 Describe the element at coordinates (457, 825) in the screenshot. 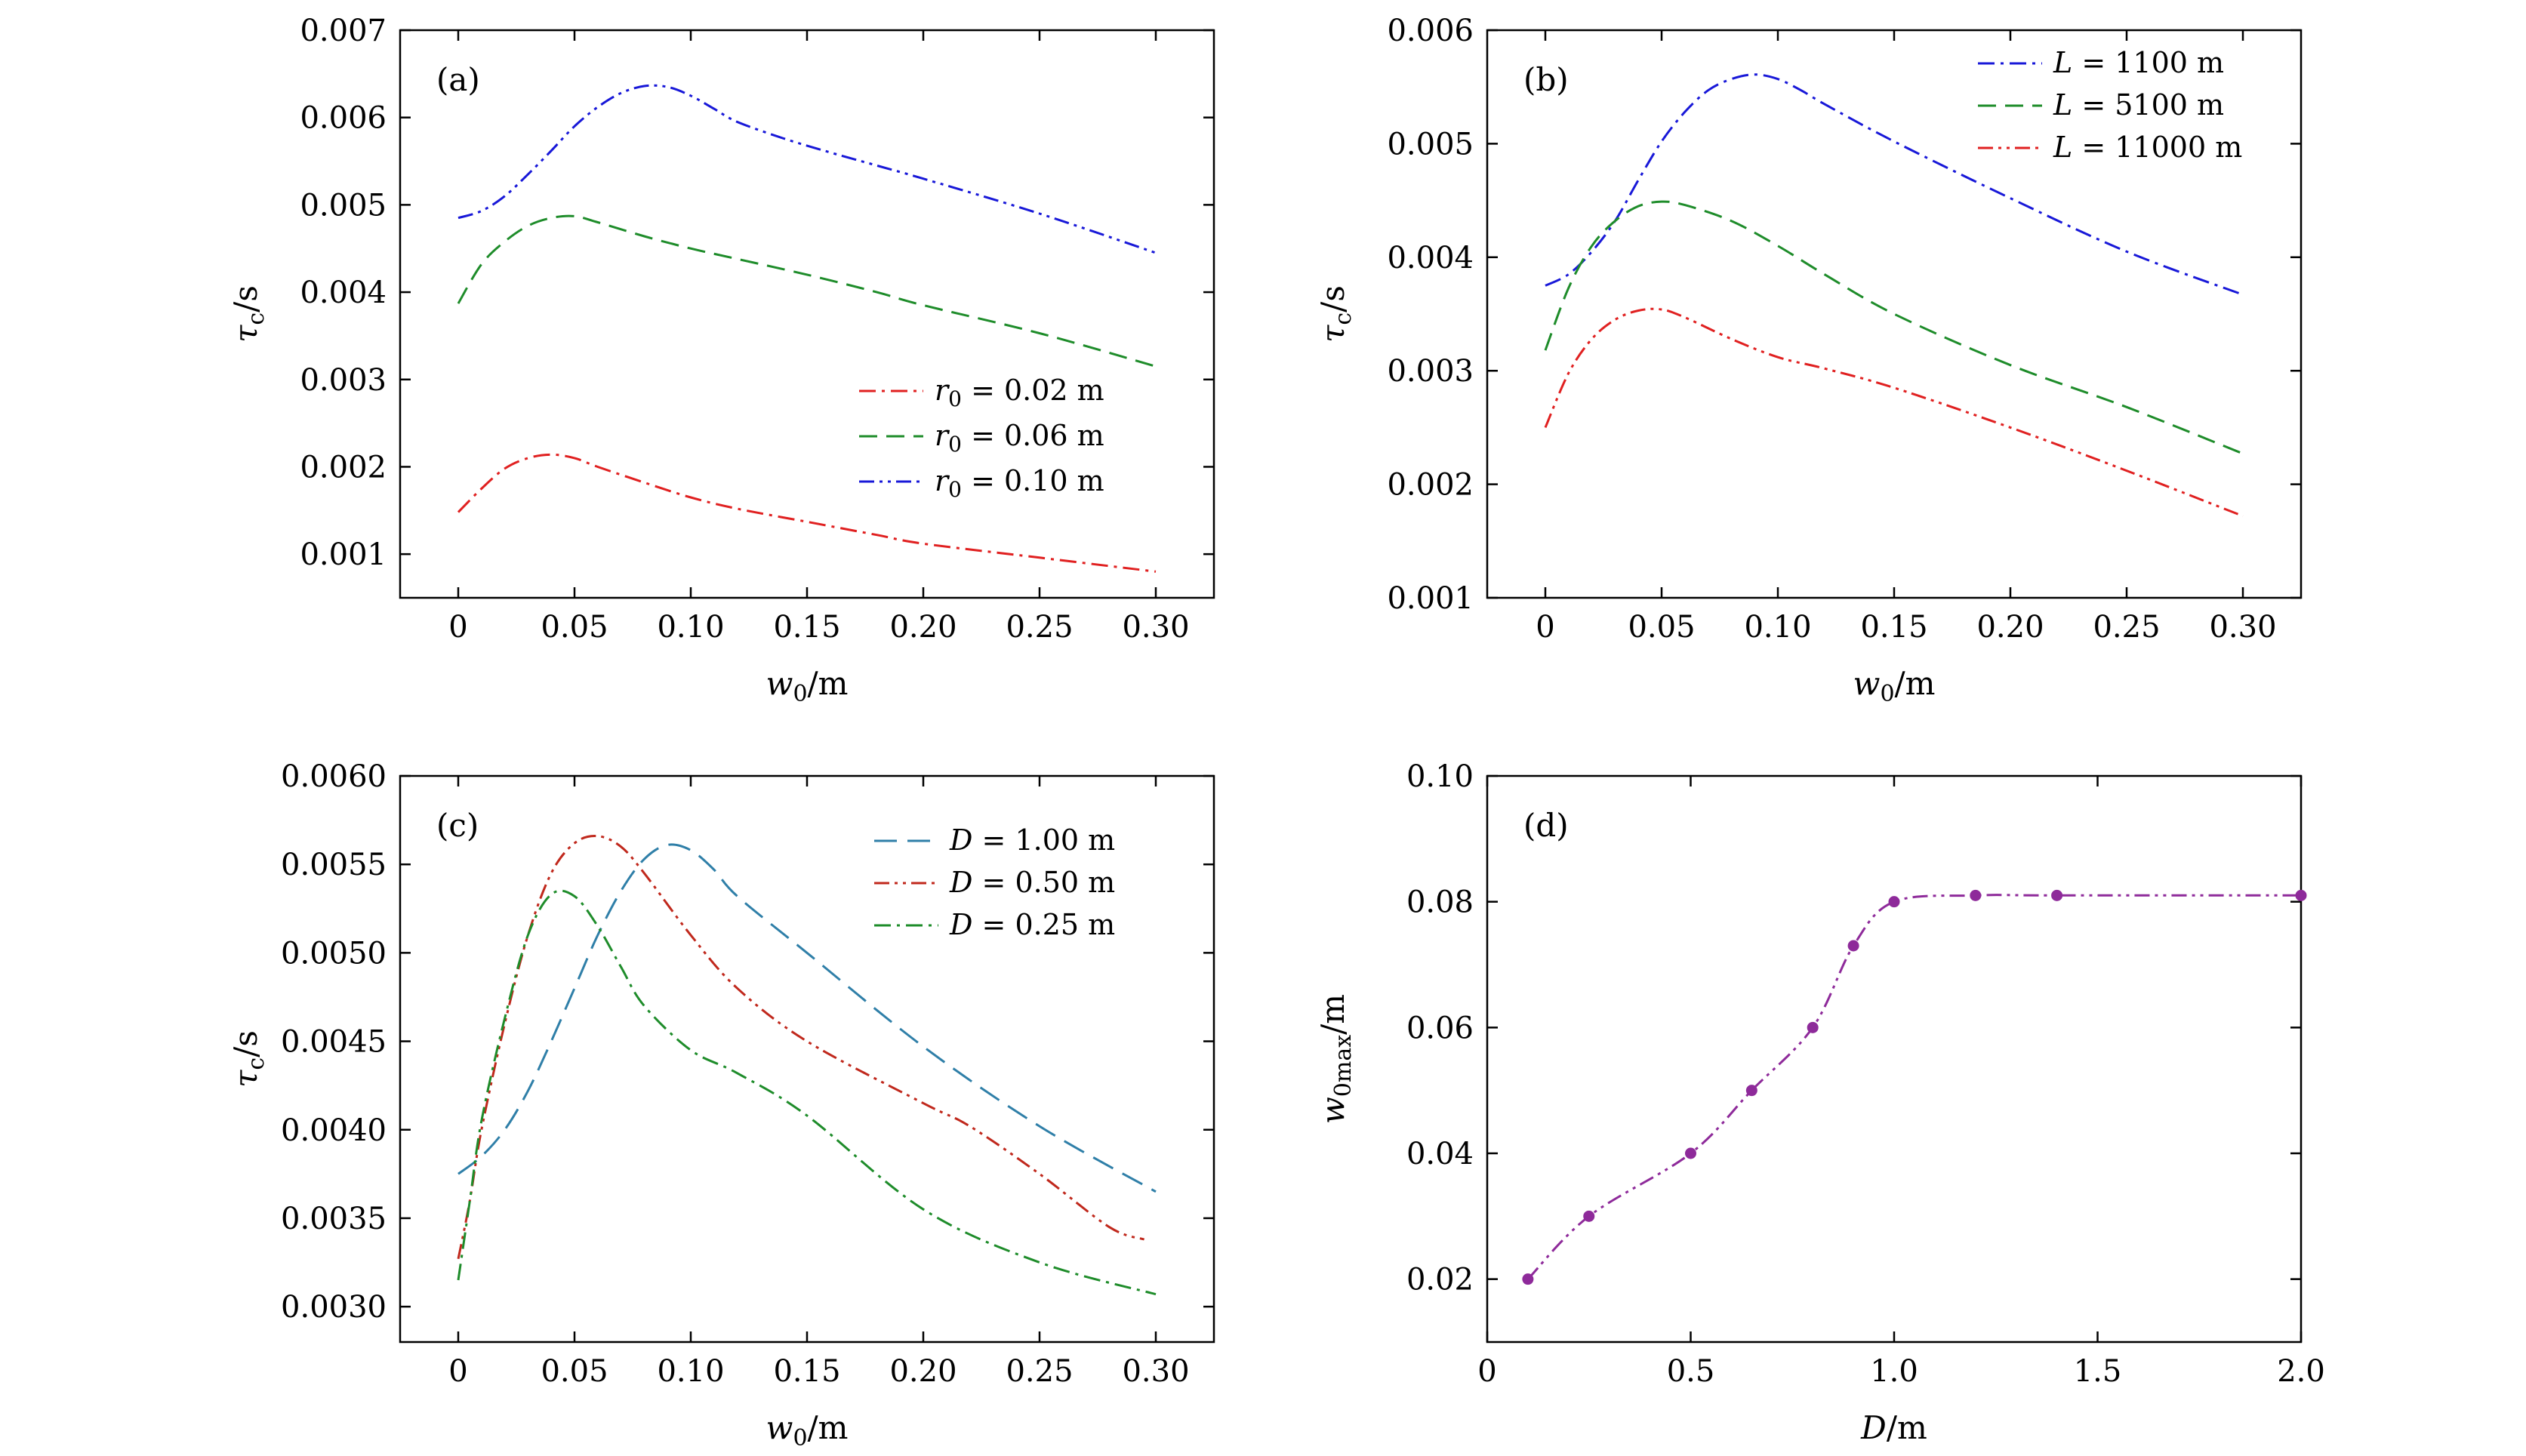

I see `panel-label: (c)` at that location.